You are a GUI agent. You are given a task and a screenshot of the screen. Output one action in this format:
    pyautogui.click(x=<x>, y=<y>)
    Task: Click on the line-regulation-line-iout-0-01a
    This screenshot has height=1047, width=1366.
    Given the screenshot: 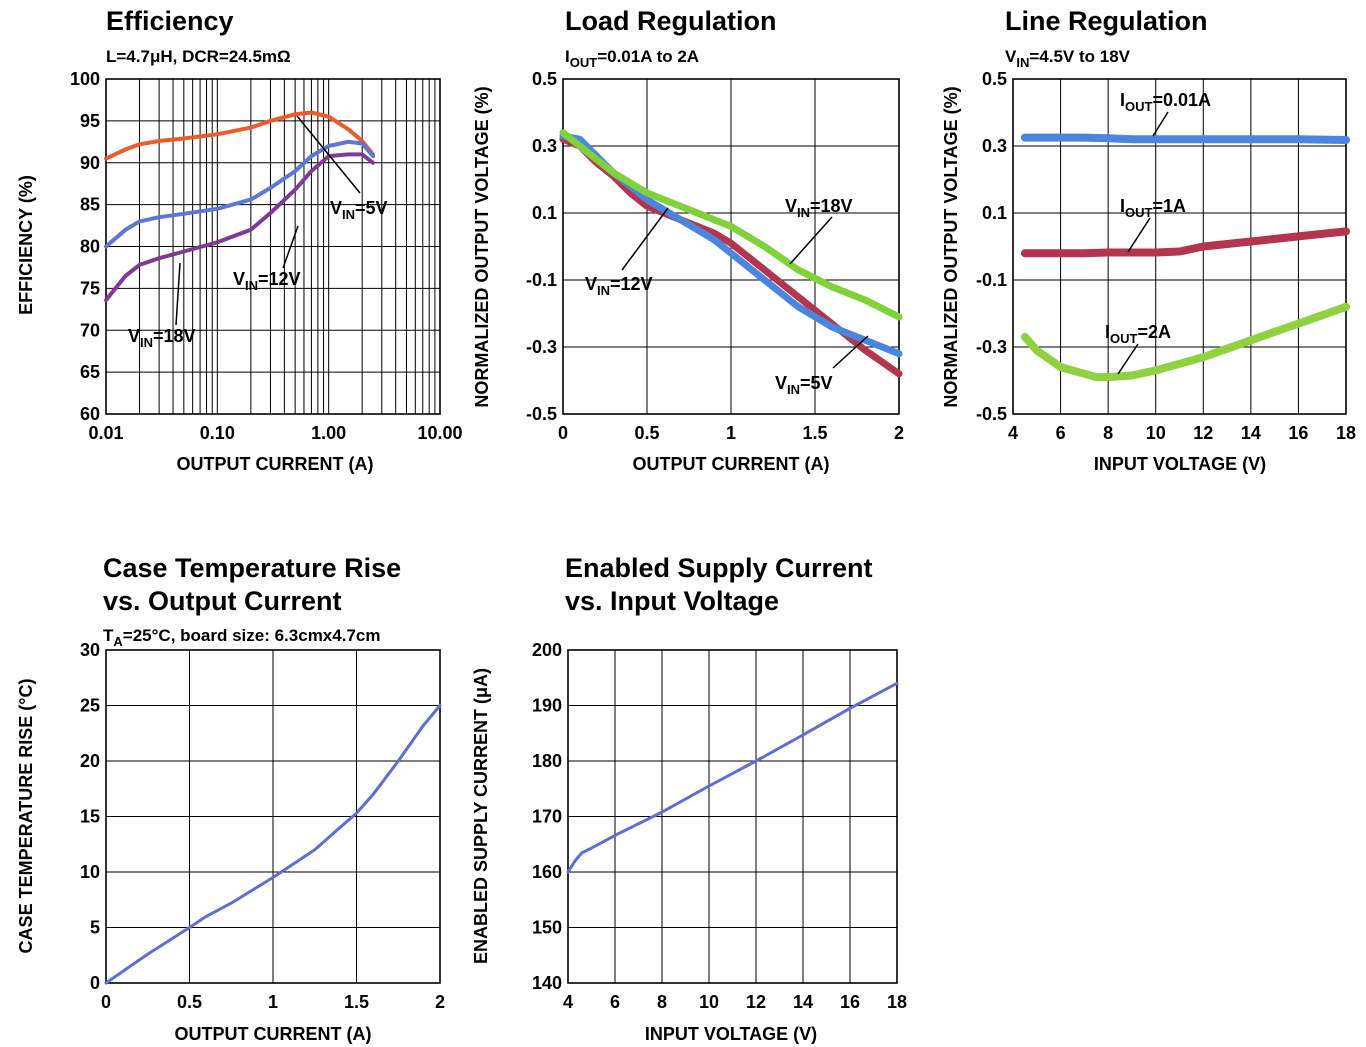 What is the action you would take?
    pyautogui.click(x=1185, y=138)
    